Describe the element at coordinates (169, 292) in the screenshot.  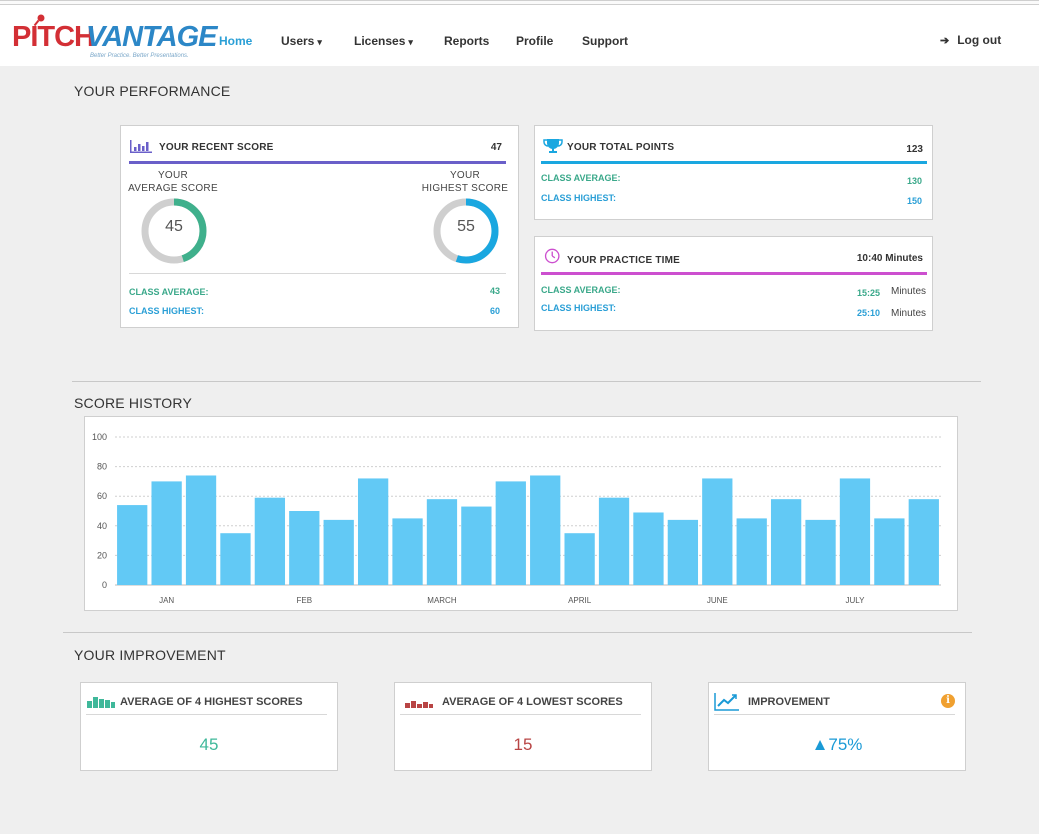
I see `class-average-label: CLASS AVERAGE:` at that location.